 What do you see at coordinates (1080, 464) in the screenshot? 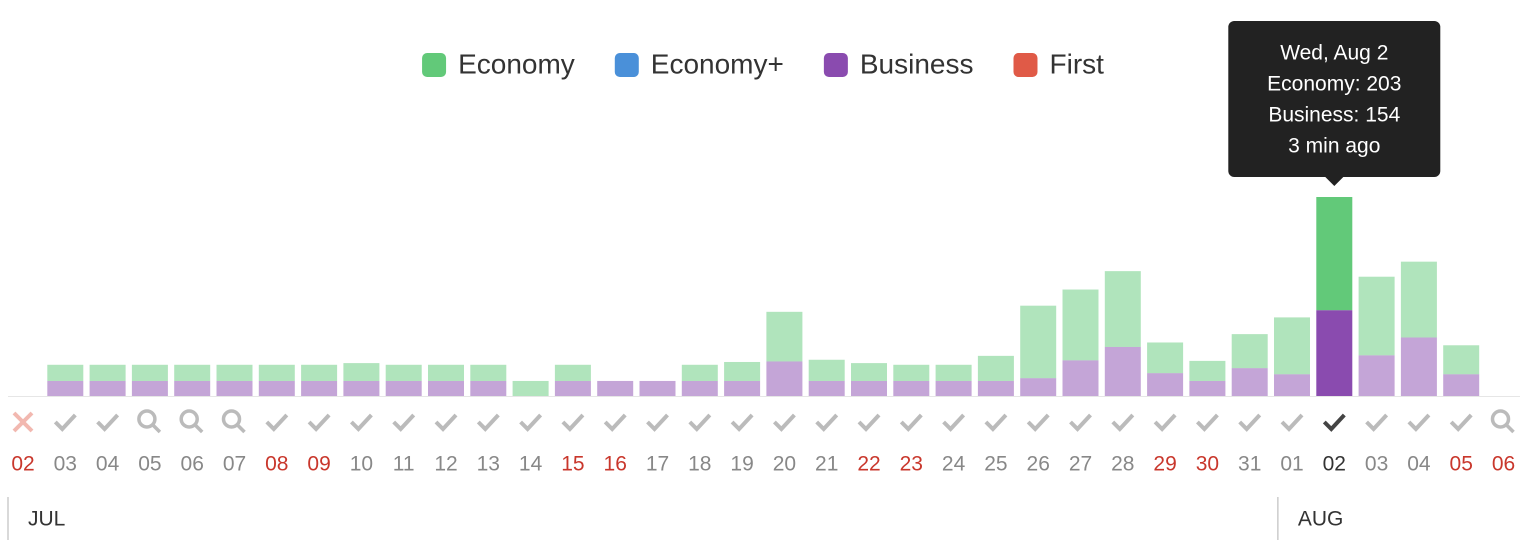
I see `day-label: 27` at bounding box center [1080, 464].